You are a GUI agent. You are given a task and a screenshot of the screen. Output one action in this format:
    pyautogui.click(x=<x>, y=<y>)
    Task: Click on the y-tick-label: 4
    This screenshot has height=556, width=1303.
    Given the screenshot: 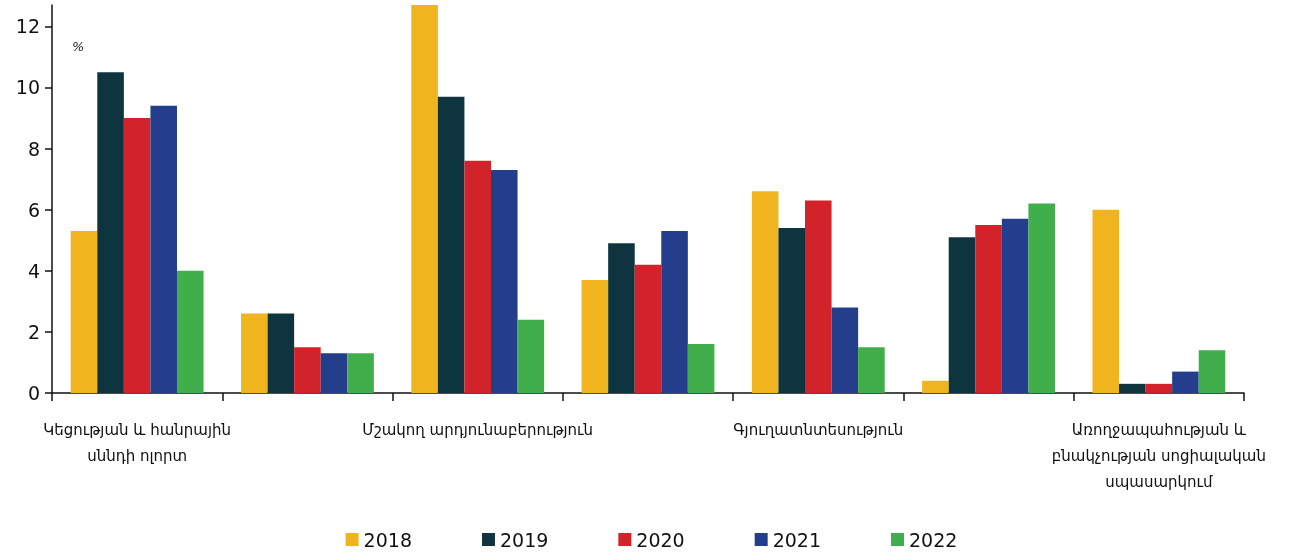 What is the action you would take?
    pyautogui.click(x=33, y=270)
    